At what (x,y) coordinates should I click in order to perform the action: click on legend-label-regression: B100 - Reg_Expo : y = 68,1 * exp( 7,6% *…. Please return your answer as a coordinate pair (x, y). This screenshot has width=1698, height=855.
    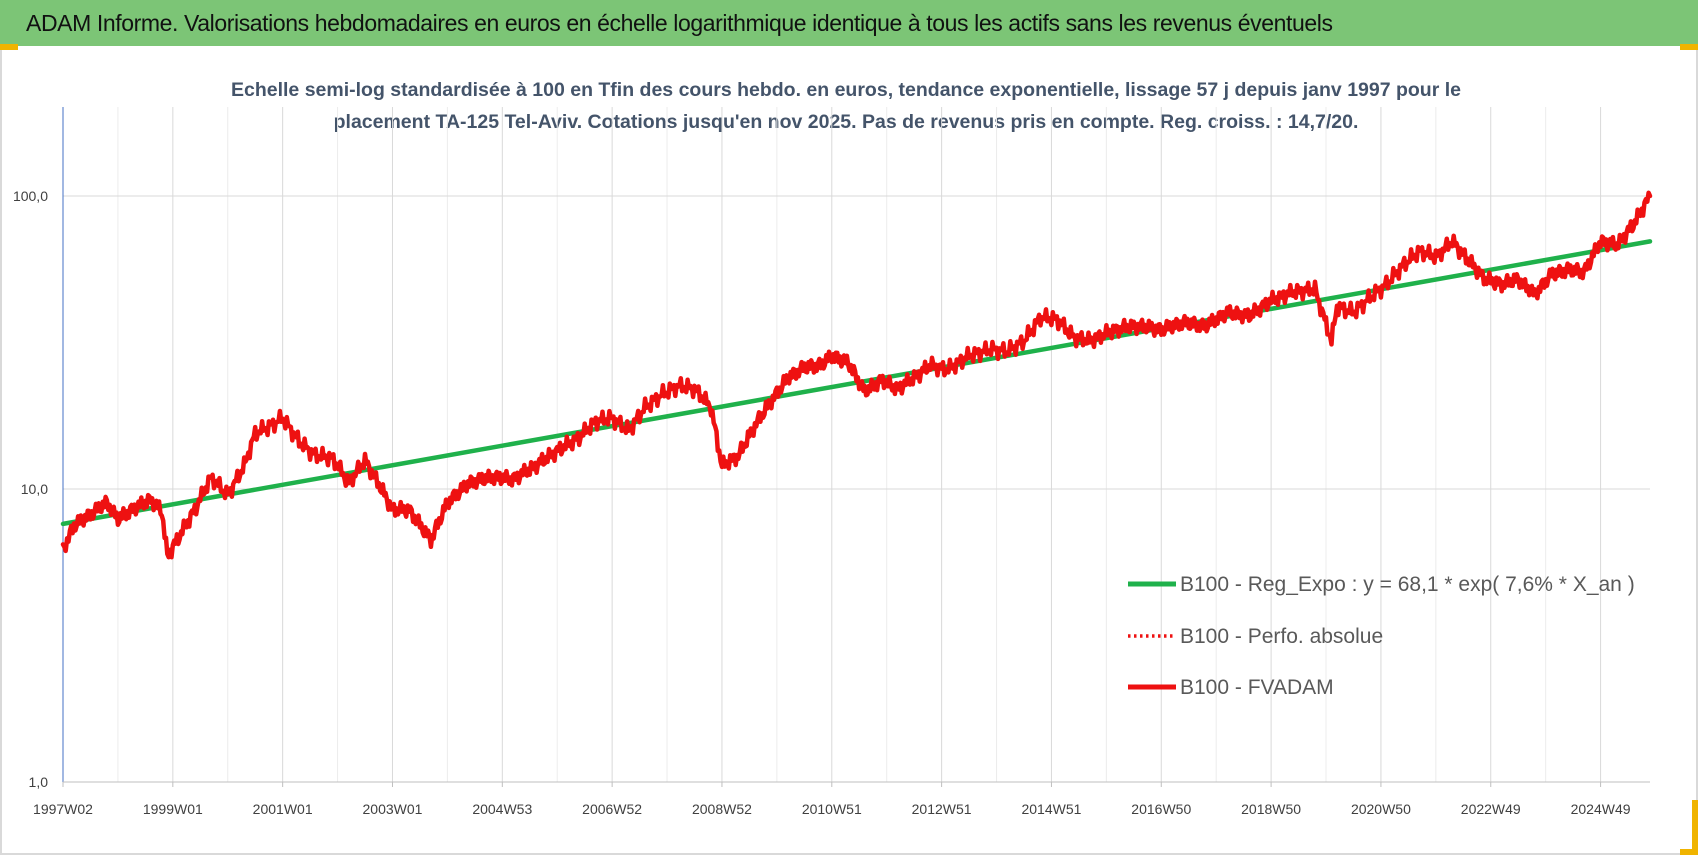
    Looking at the image, I should click on (1407, 584).